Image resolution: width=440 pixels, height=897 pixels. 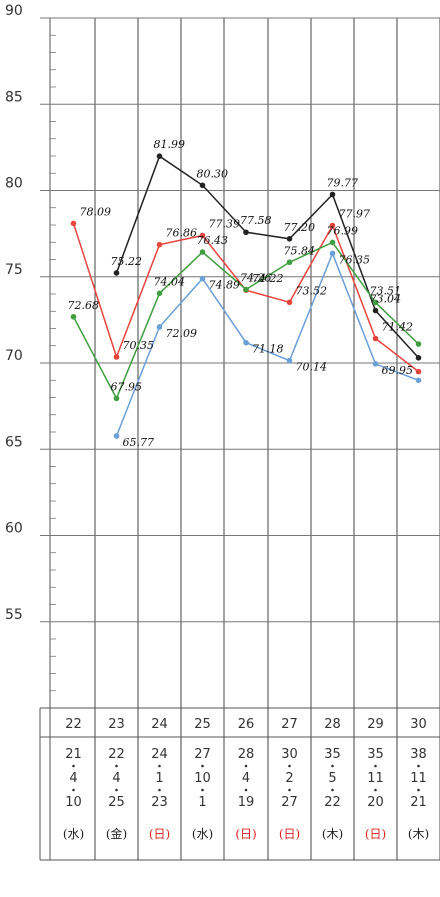 I want to click on x-tick-label: 24, so click(x=159, y=724).